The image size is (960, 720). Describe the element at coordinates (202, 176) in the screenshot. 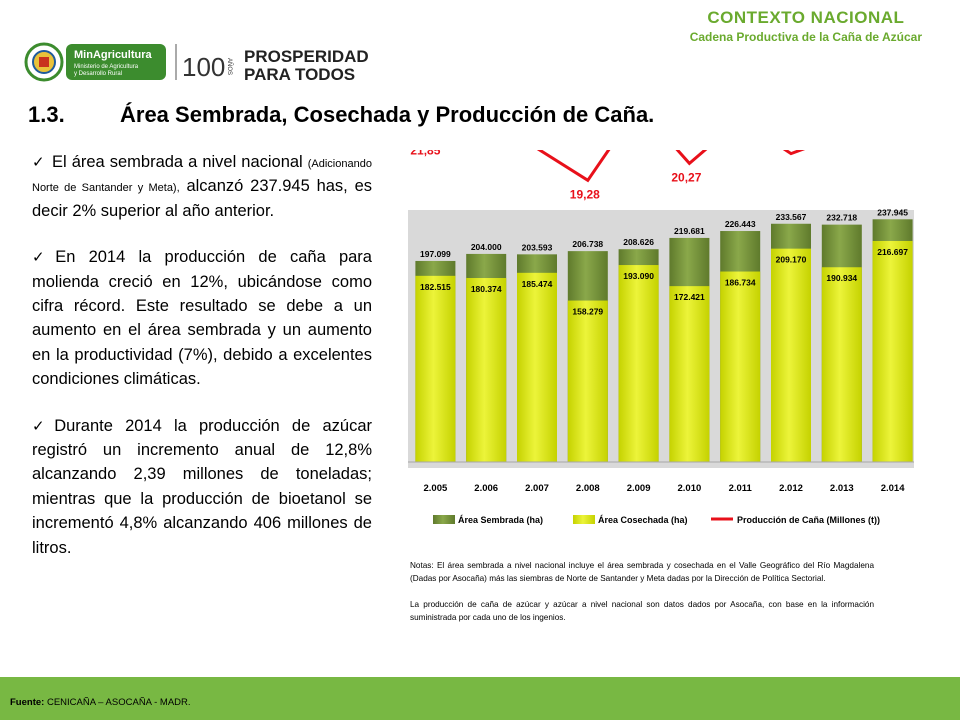

I see `bullet1-text-small: (Adicionando Norte de Santander y Meta),` at that location.